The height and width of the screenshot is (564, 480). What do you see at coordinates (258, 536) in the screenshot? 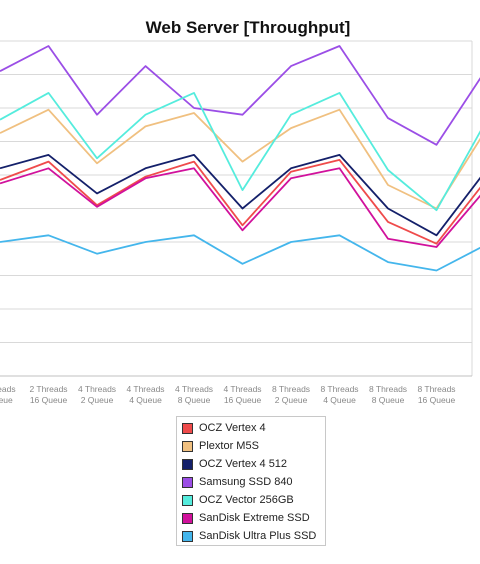
I see `legend-label: SanDisk Ultra Plus SSD` at bounding box center [258, 536].